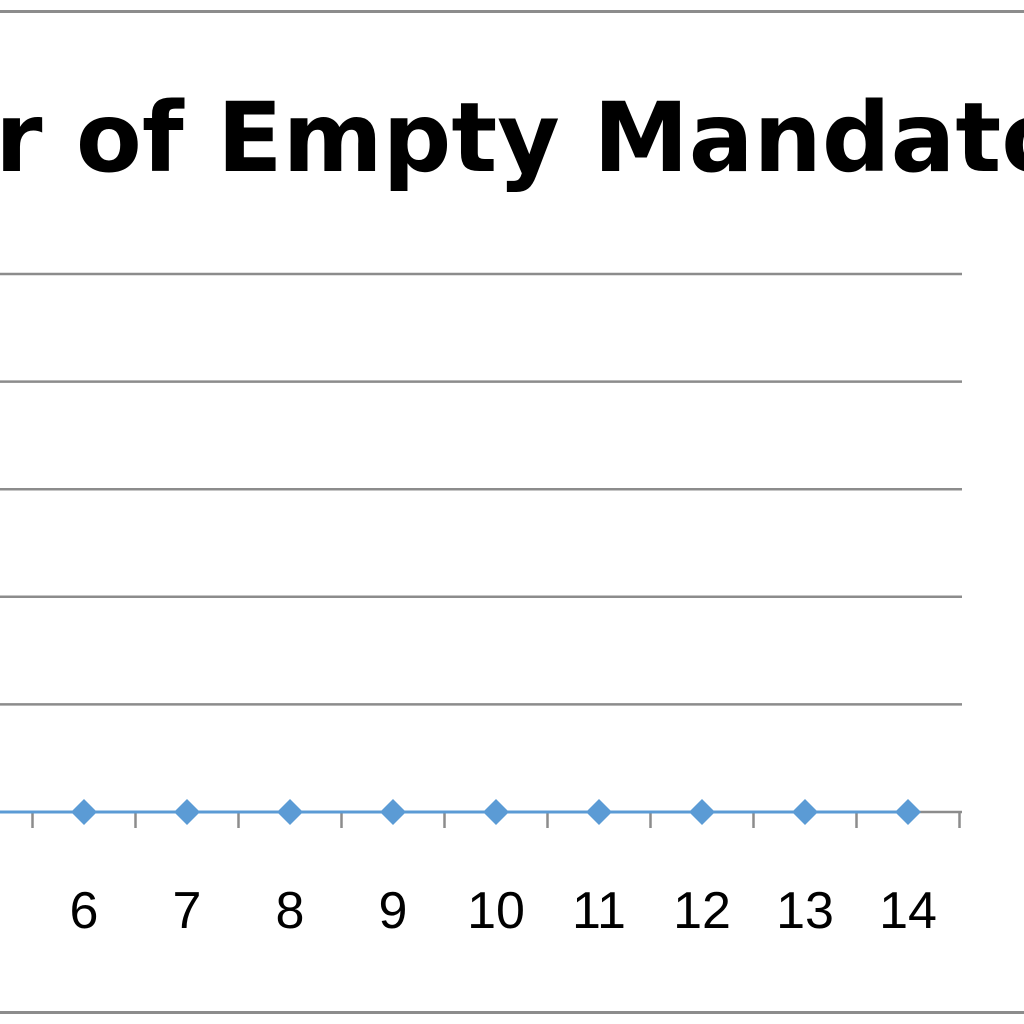 This screenshot has height=1024, width=1024. I want to click on x-tick-label: 13, so click(805, 911).